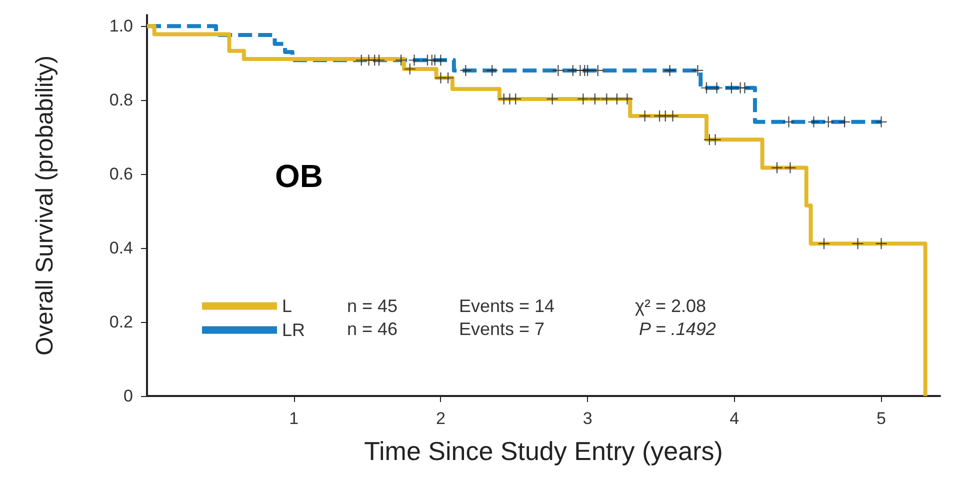  I want to click on x-tick-label: 3, so click(587, 418).